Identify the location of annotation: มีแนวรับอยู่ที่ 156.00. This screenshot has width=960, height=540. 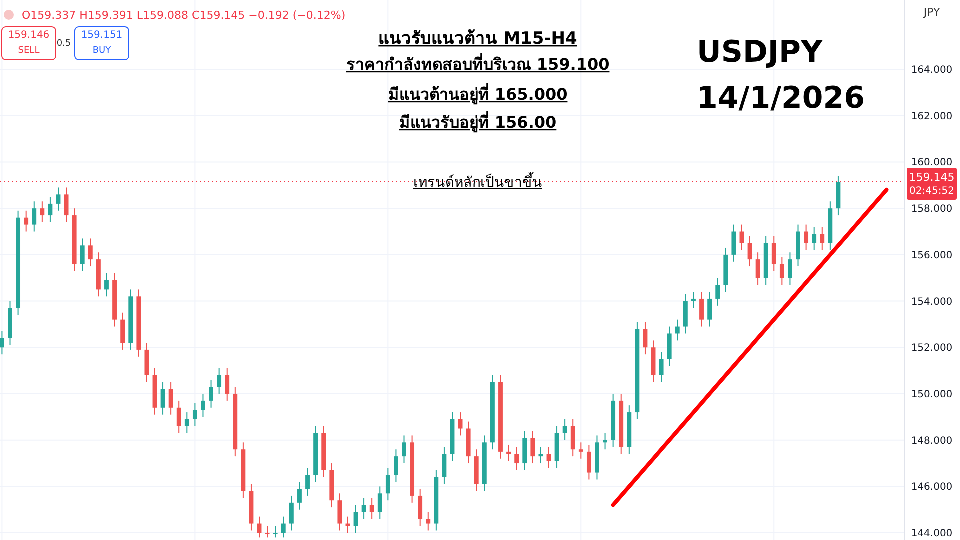
(478, 122).